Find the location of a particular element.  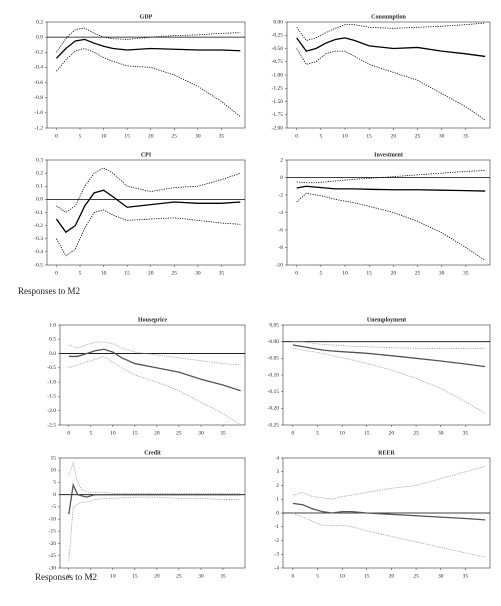

panel-title: Credit is located at coordinates (152, 453).